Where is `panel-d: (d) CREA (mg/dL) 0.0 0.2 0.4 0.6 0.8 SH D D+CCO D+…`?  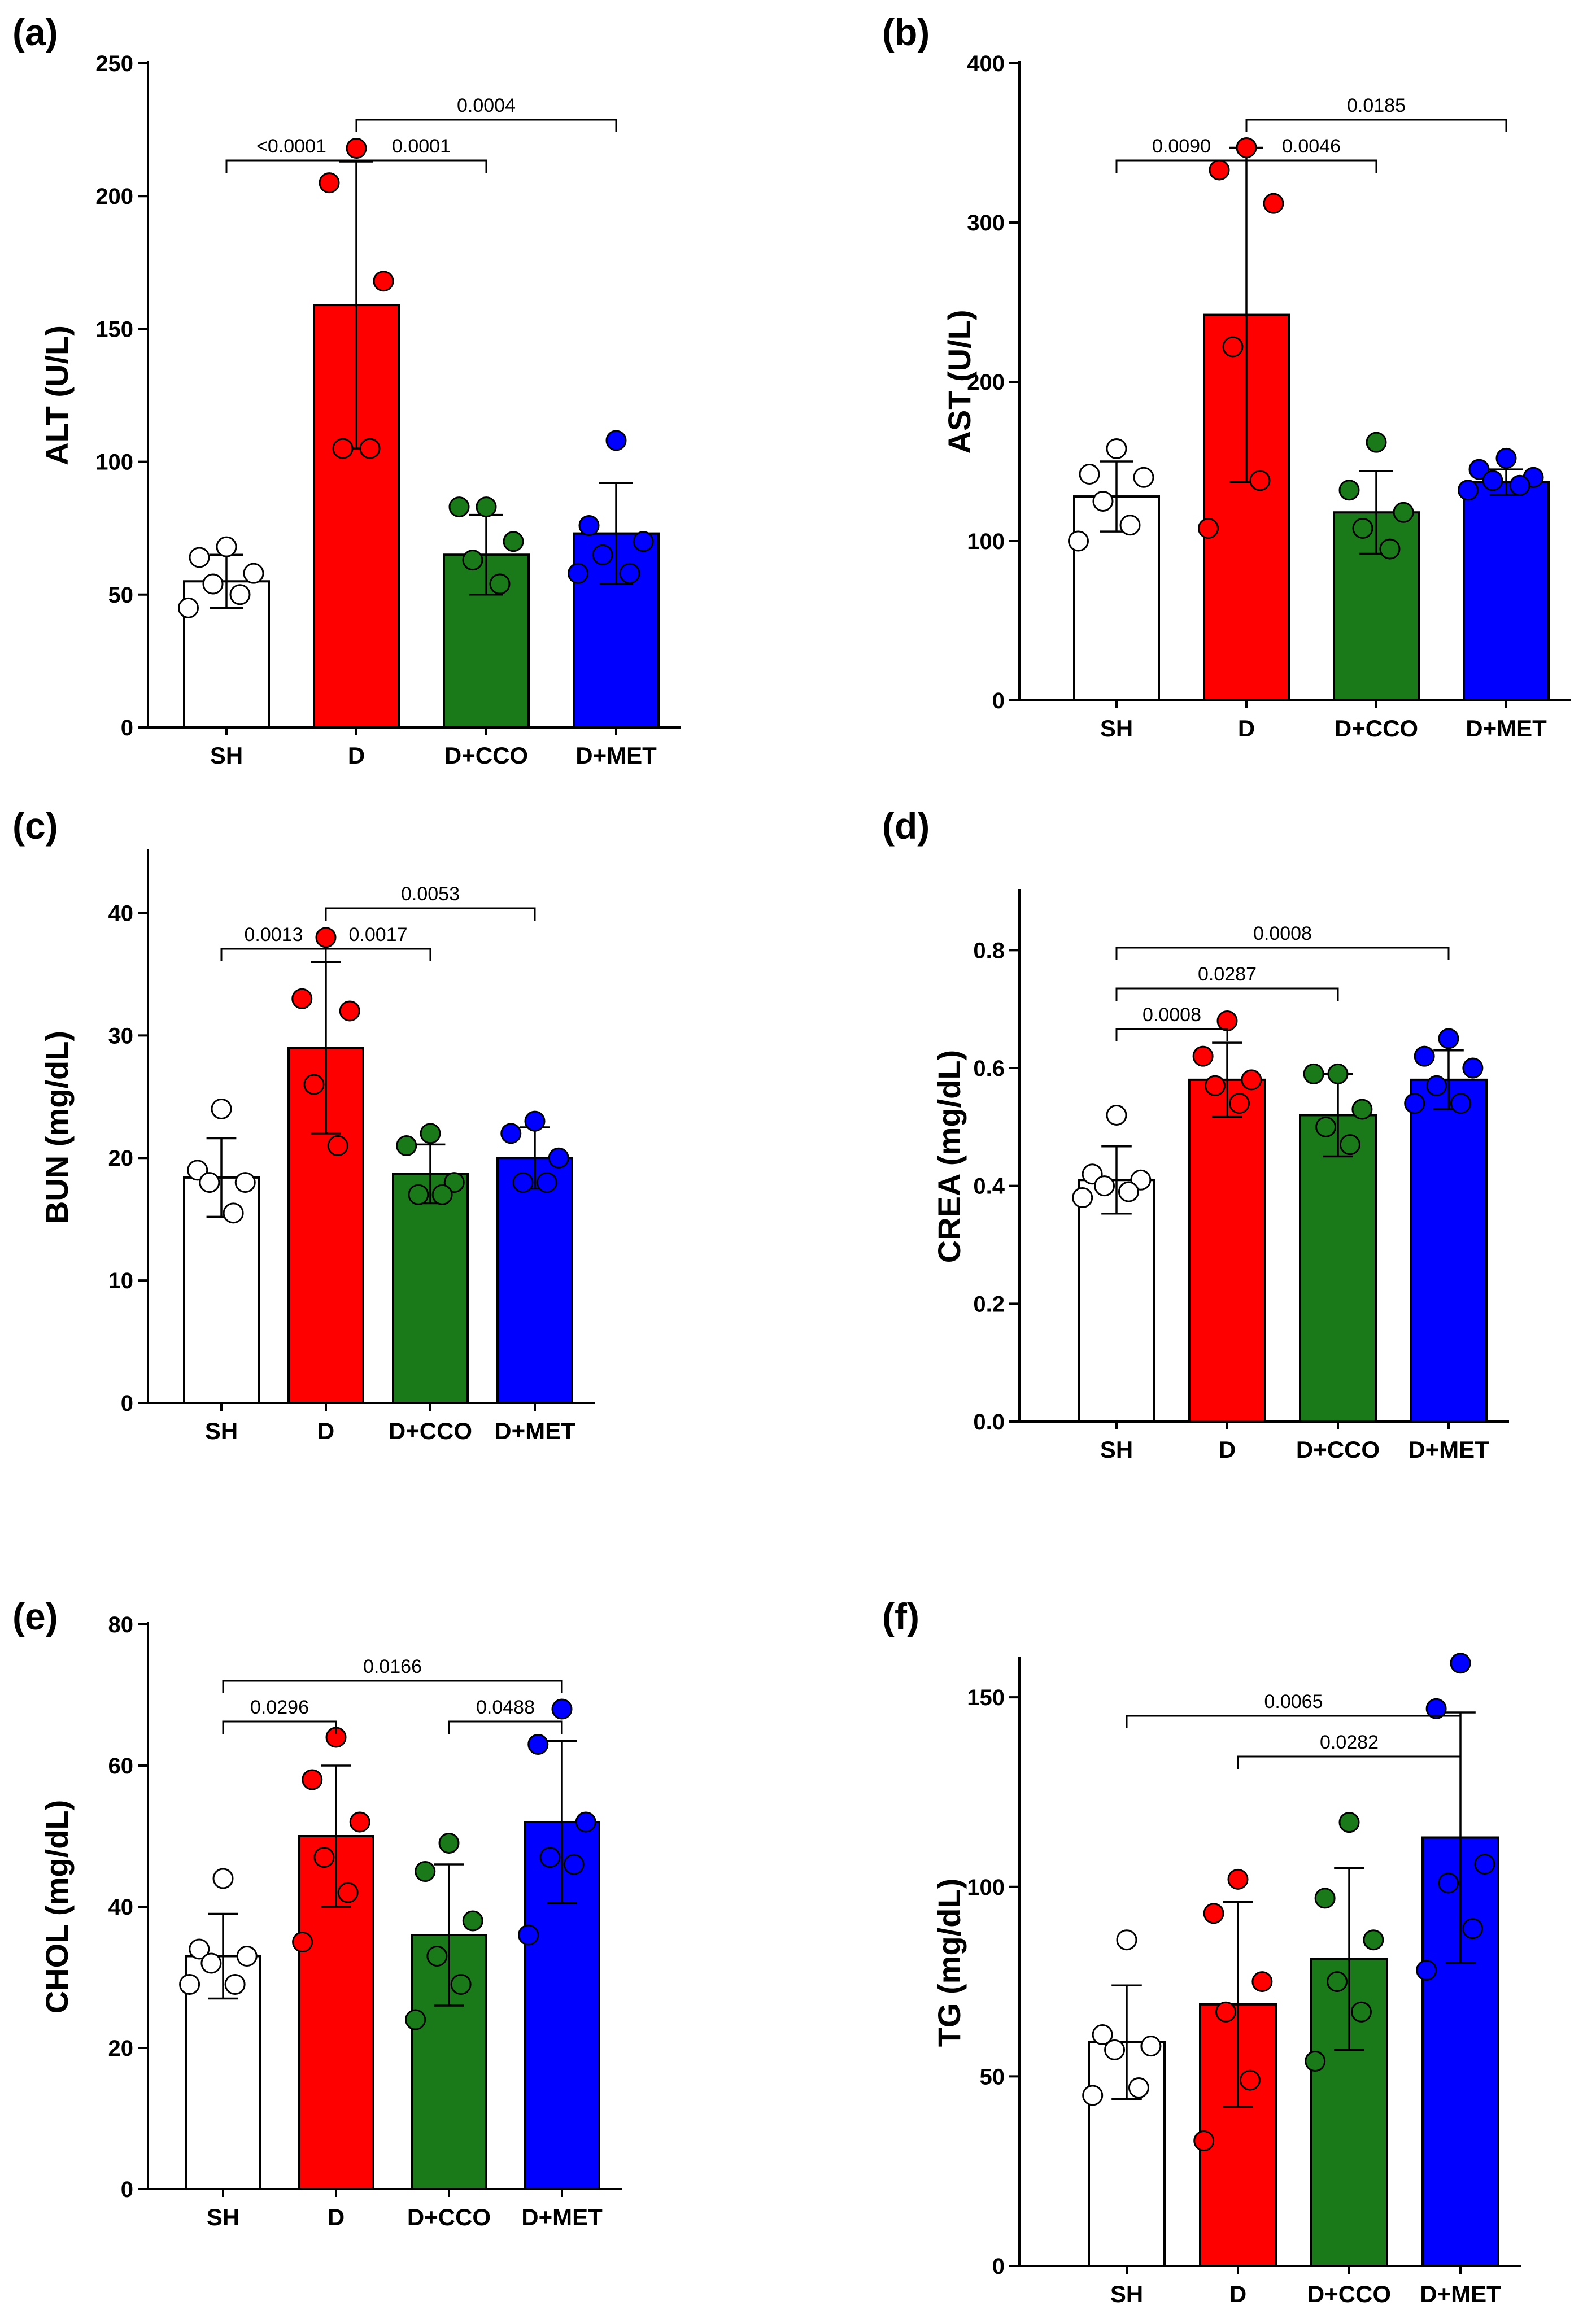
panel-d: (d) CREA (mg/dL) 0.0 0.2 0.4 0.6 0.8 SH D D+CCO D+… is located at coordinates (1195, 1134).